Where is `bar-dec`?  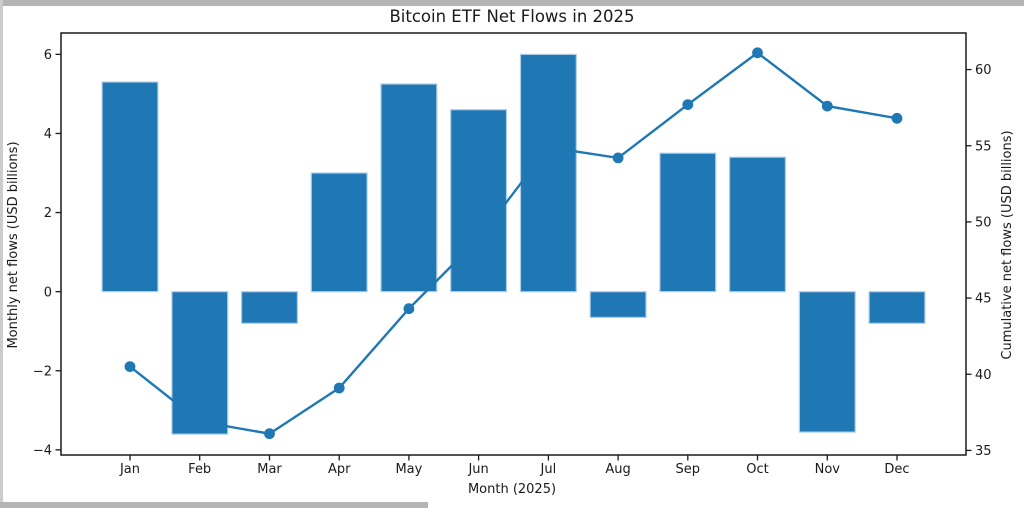 bar-dec is located at coordinates (897, 307).